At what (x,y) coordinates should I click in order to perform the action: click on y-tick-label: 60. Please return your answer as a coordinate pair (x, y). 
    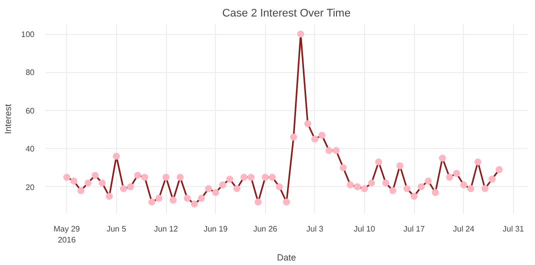
    Looking at the image, I should click on (31, 111).